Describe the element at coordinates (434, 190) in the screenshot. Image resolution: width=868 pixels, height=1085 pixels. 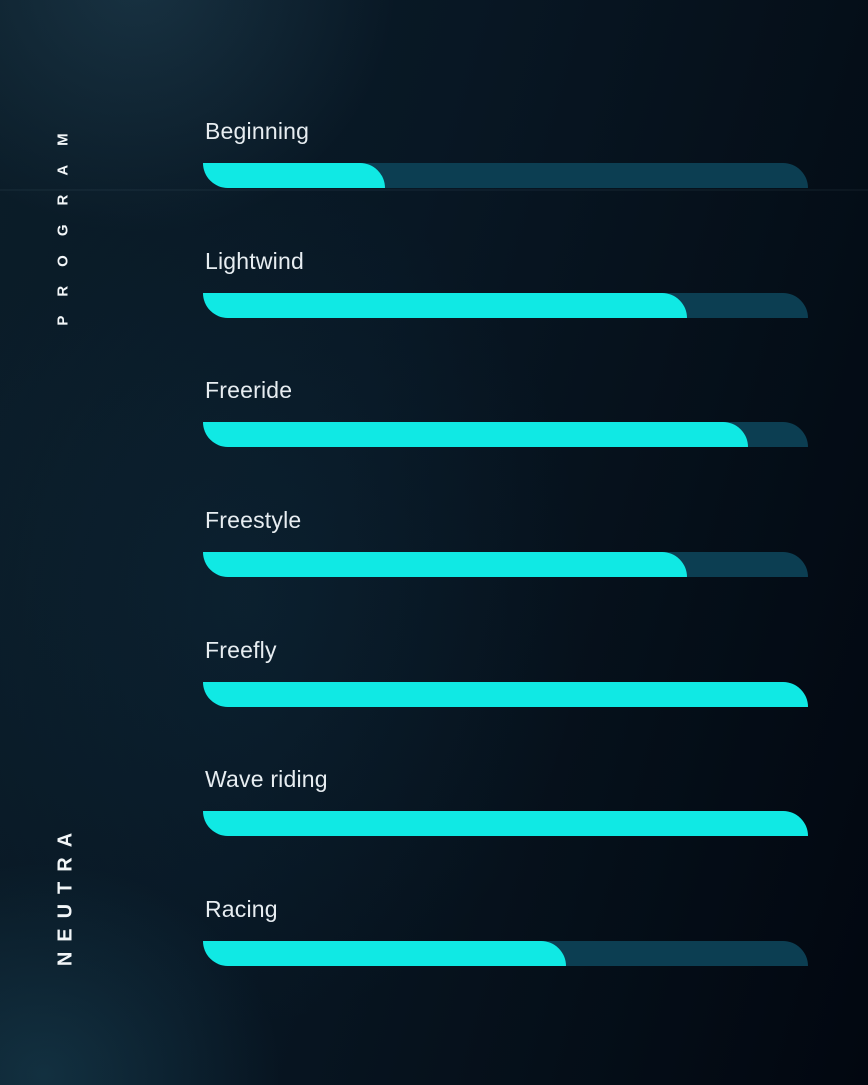
I see `background-seam-line` at that location.